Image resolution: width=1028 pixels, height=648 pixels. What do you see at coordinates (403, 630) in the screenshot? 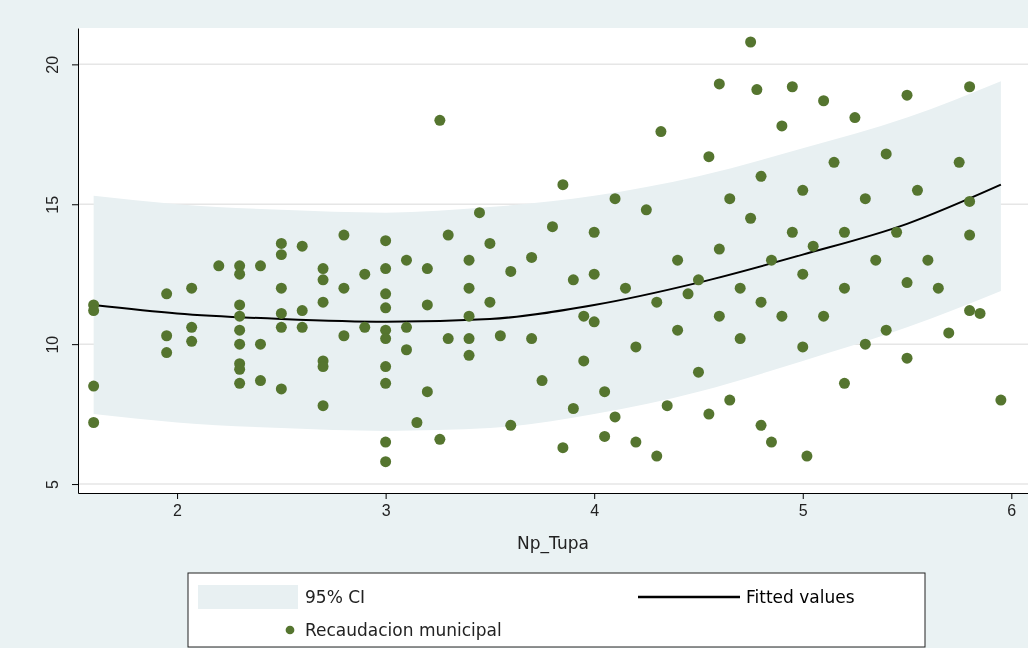
I see `legend-label: Recaudacion municipal` at bounding box center [403, 630].